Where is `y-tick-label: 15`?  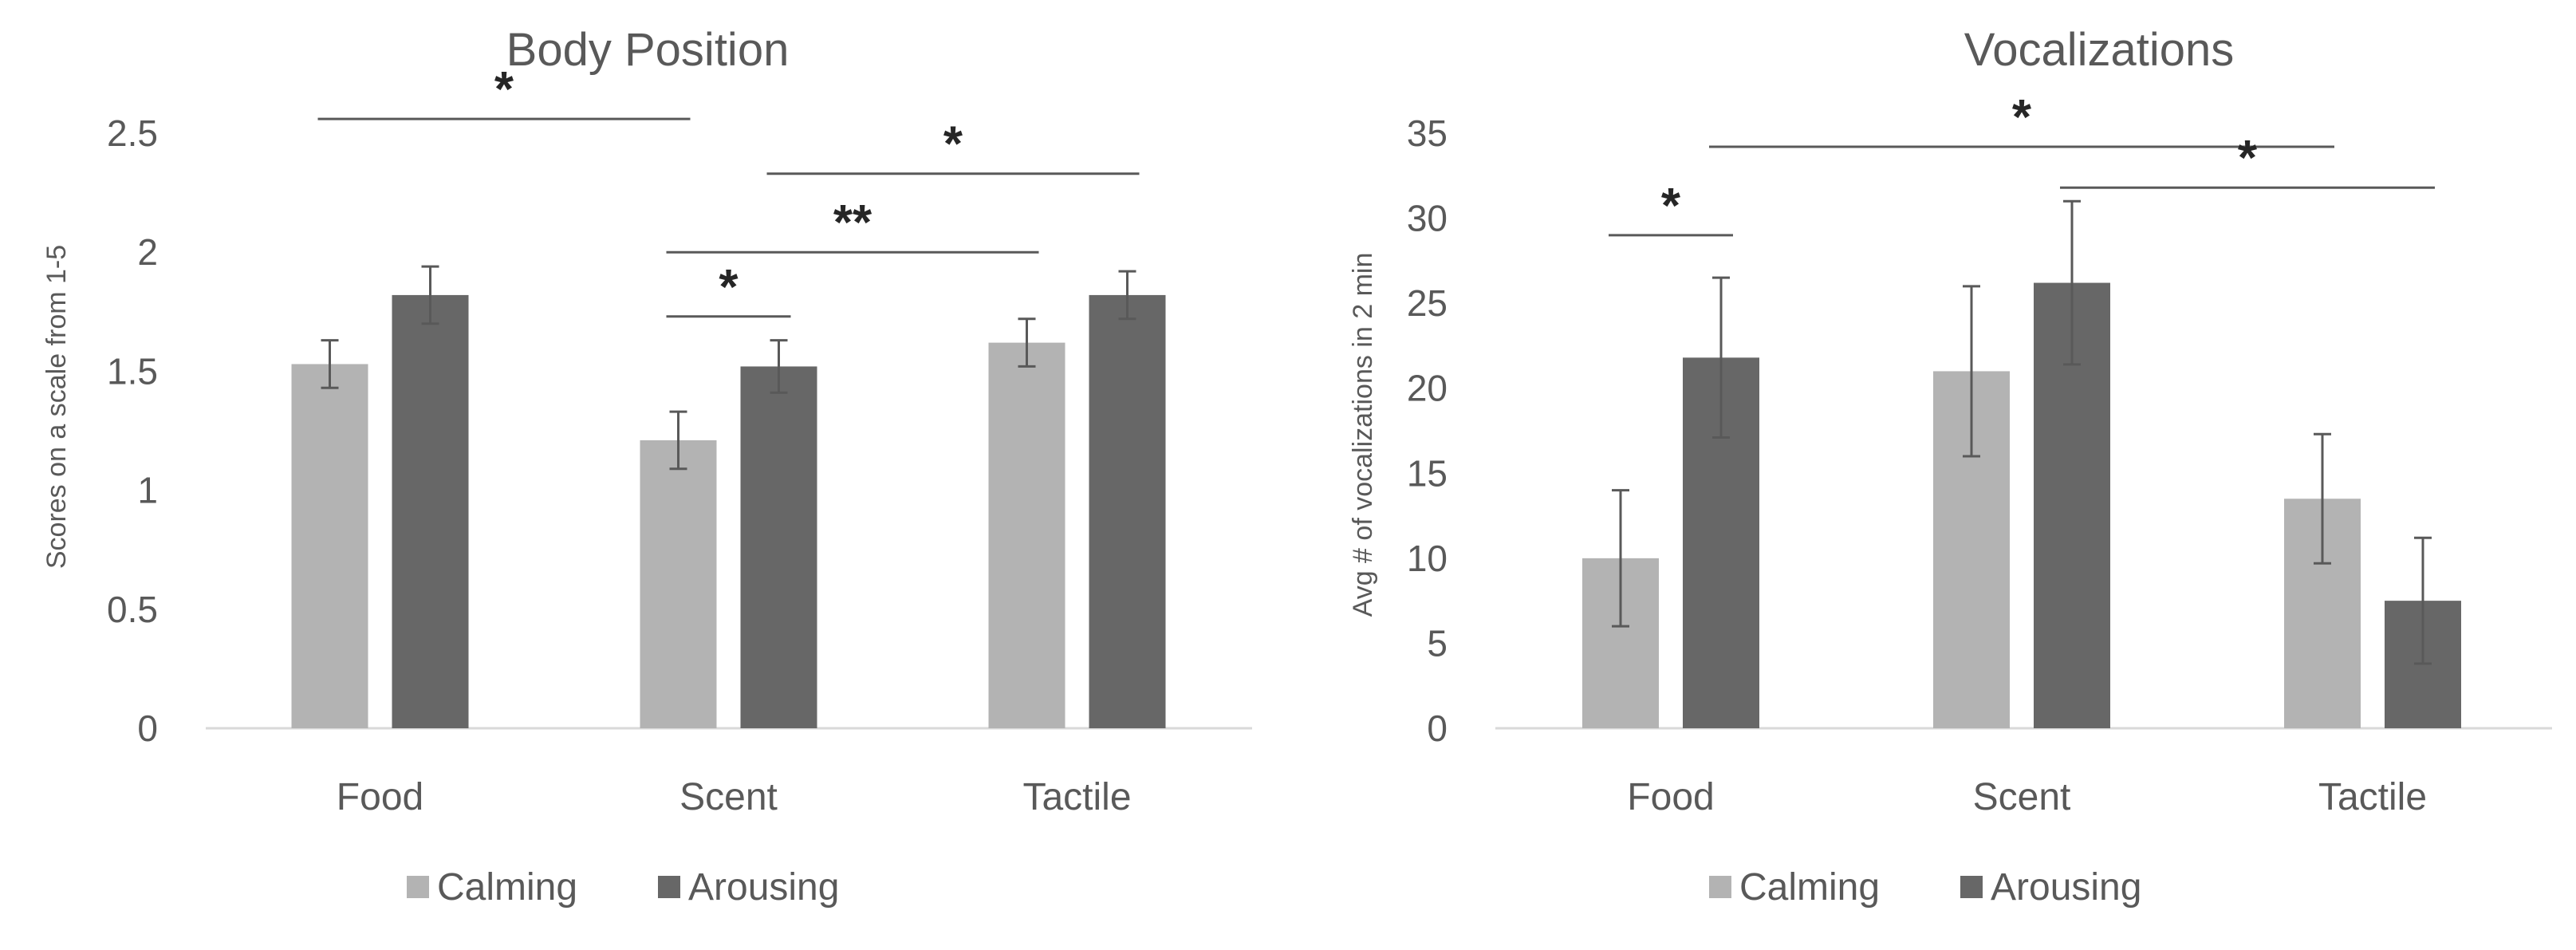
y-tick-label: 15 is located at coordinates (1427, 473).